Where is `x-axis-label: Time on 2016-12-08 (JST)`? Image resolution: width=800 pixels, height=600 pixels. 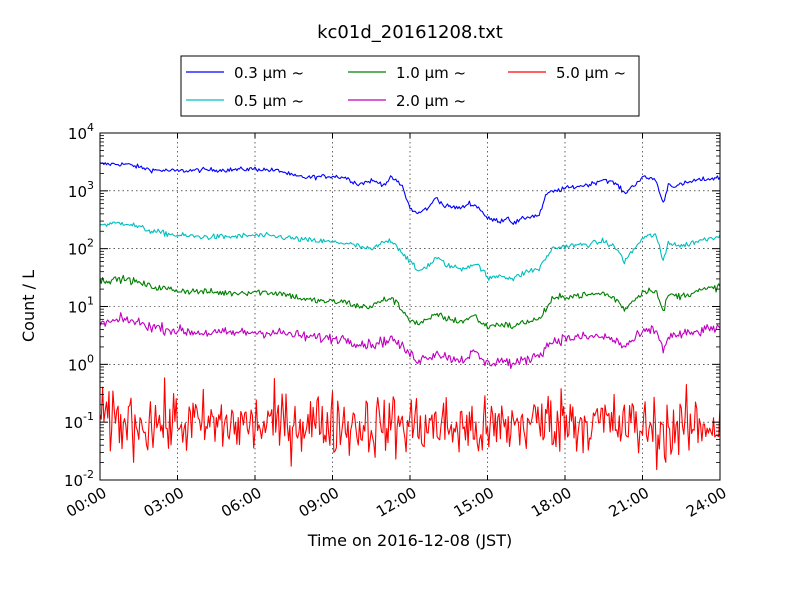
x-axis-label: Time on 2016-12-08 (JST) is located at coordinates (409, 540).